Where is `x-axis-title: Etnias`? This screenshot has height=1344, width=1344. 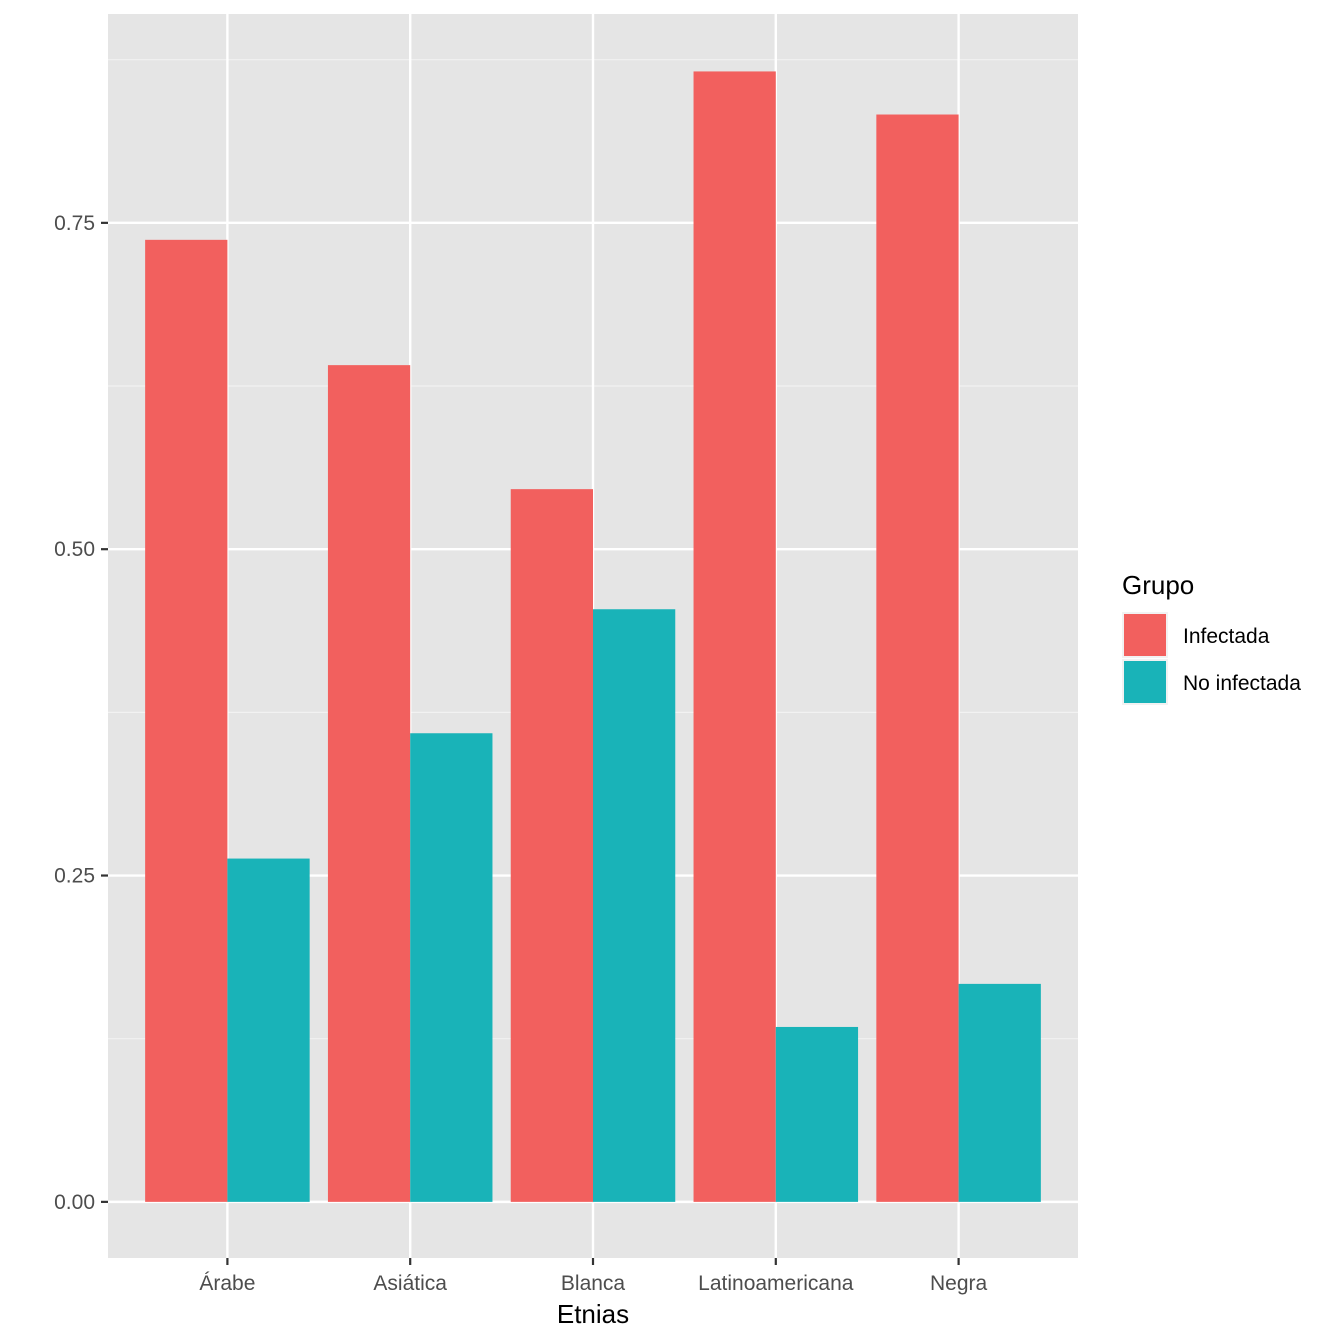 x-axis-title: Etnias is located at coordinates (593, 1314).